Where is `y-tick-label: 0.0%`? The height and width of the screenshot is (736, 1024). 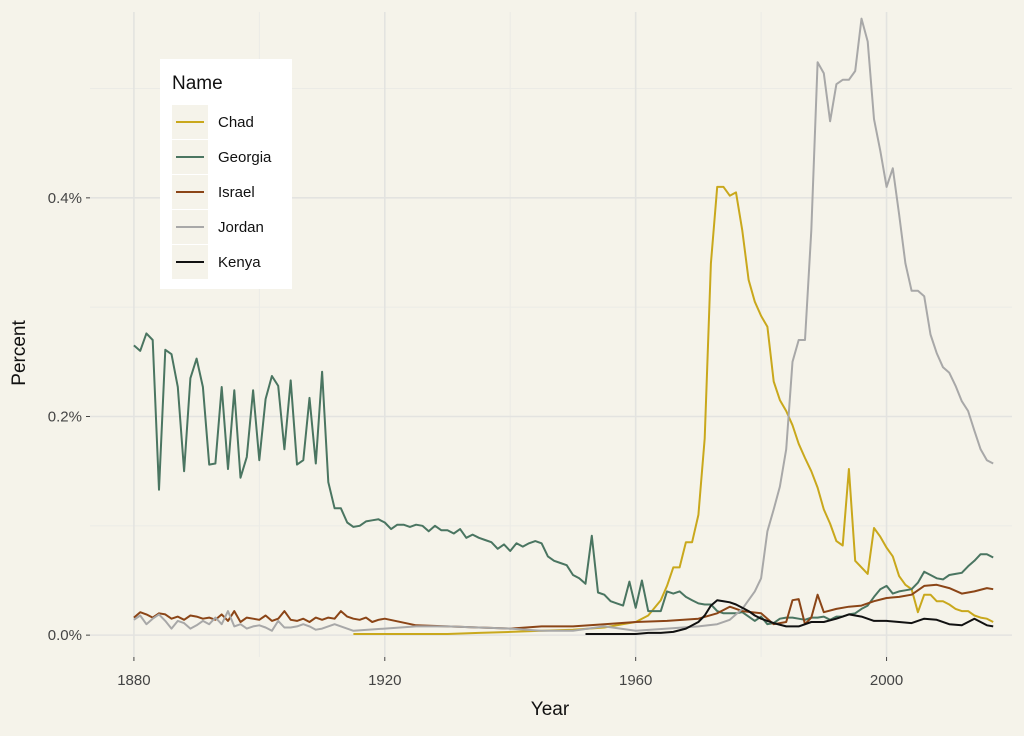
y-tick-label: 0.0% is located at coordinates (65, 635).